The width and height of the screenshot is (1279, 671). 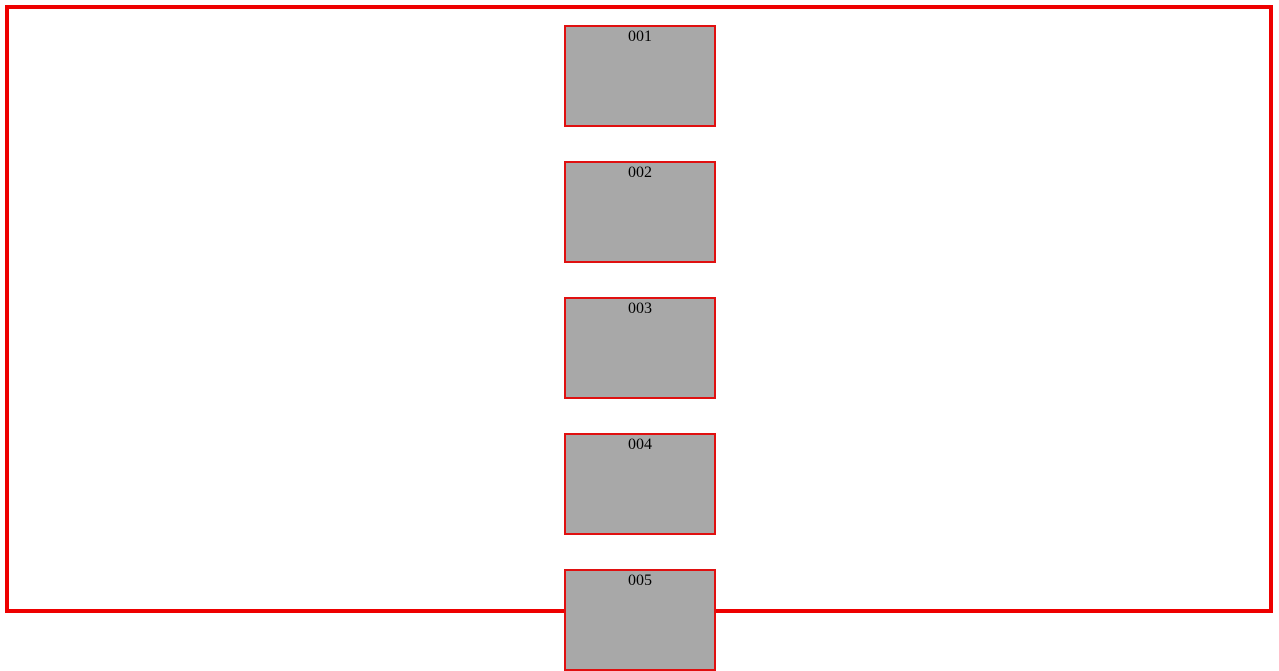 I want to click on box-005: 005, so click(x=640, y=620).